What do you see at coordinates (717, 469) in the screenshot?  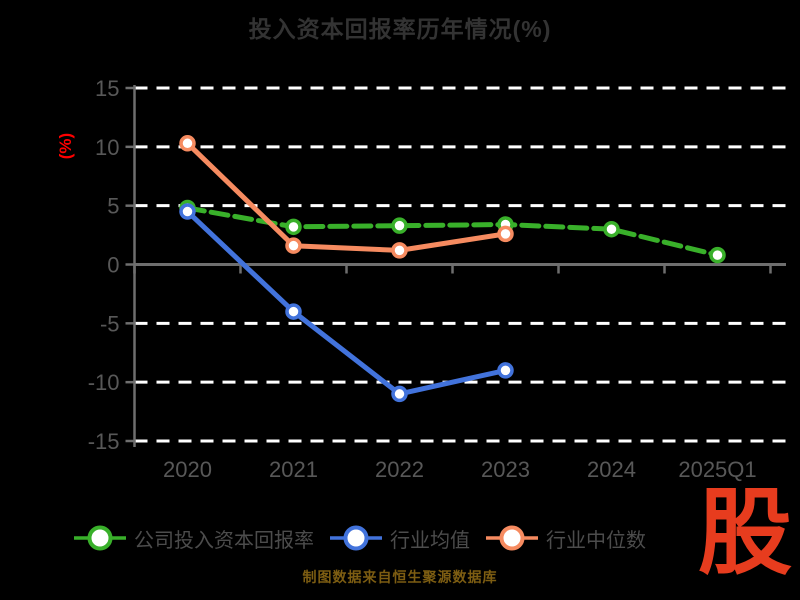 I see `svg-text: 2025Q1` at bounding box center [717, 469].